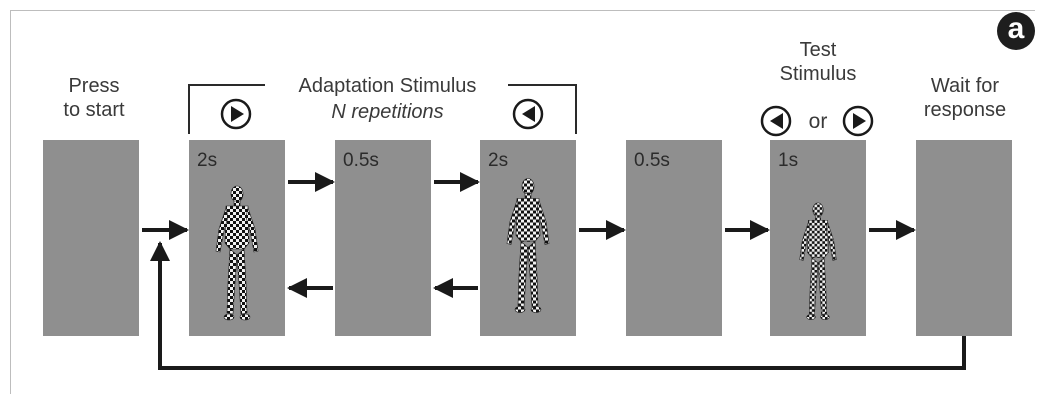  I want to click on label-wait-for-response: Wait for response, so click(965, 98).